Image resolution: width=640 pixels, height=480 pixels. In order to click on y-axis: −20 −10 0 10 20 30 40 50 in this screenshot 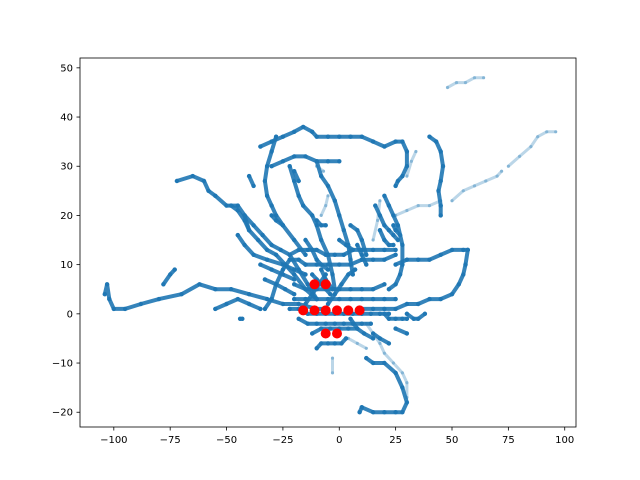, I will do `click(66, 241)`.